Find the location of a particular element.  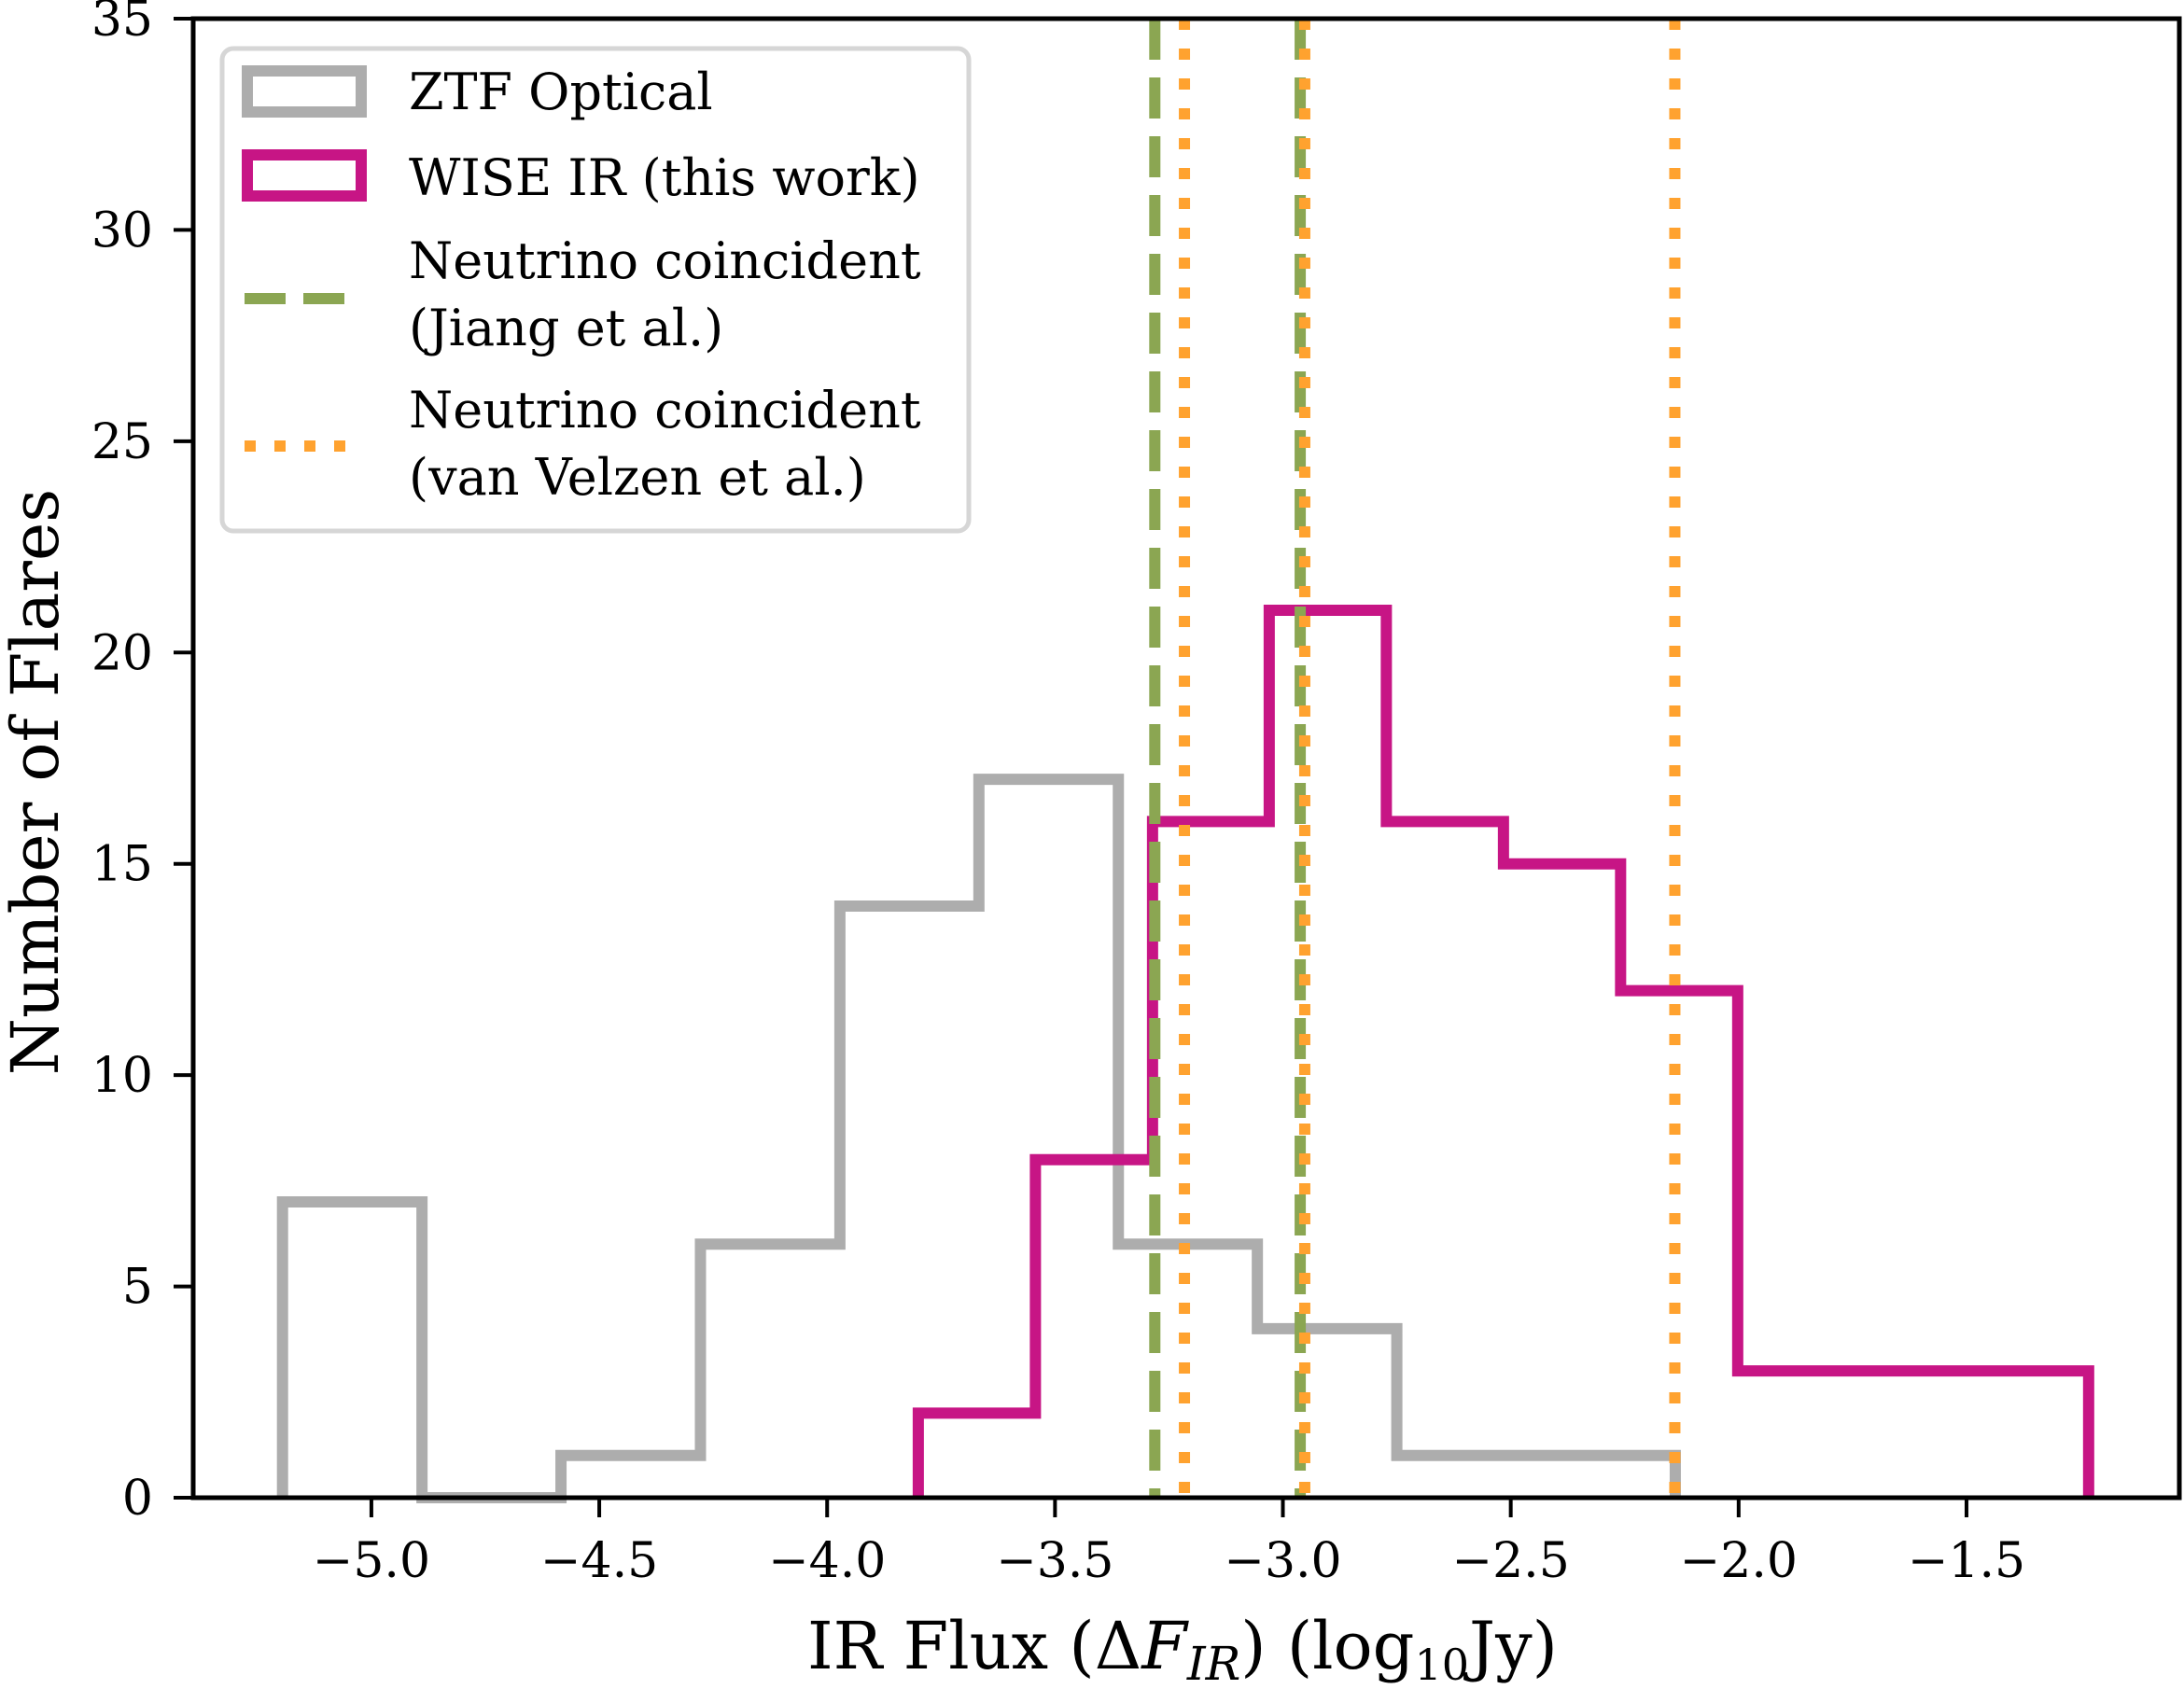

y-tick-label: 5 is located at coordinates (137, 1288).